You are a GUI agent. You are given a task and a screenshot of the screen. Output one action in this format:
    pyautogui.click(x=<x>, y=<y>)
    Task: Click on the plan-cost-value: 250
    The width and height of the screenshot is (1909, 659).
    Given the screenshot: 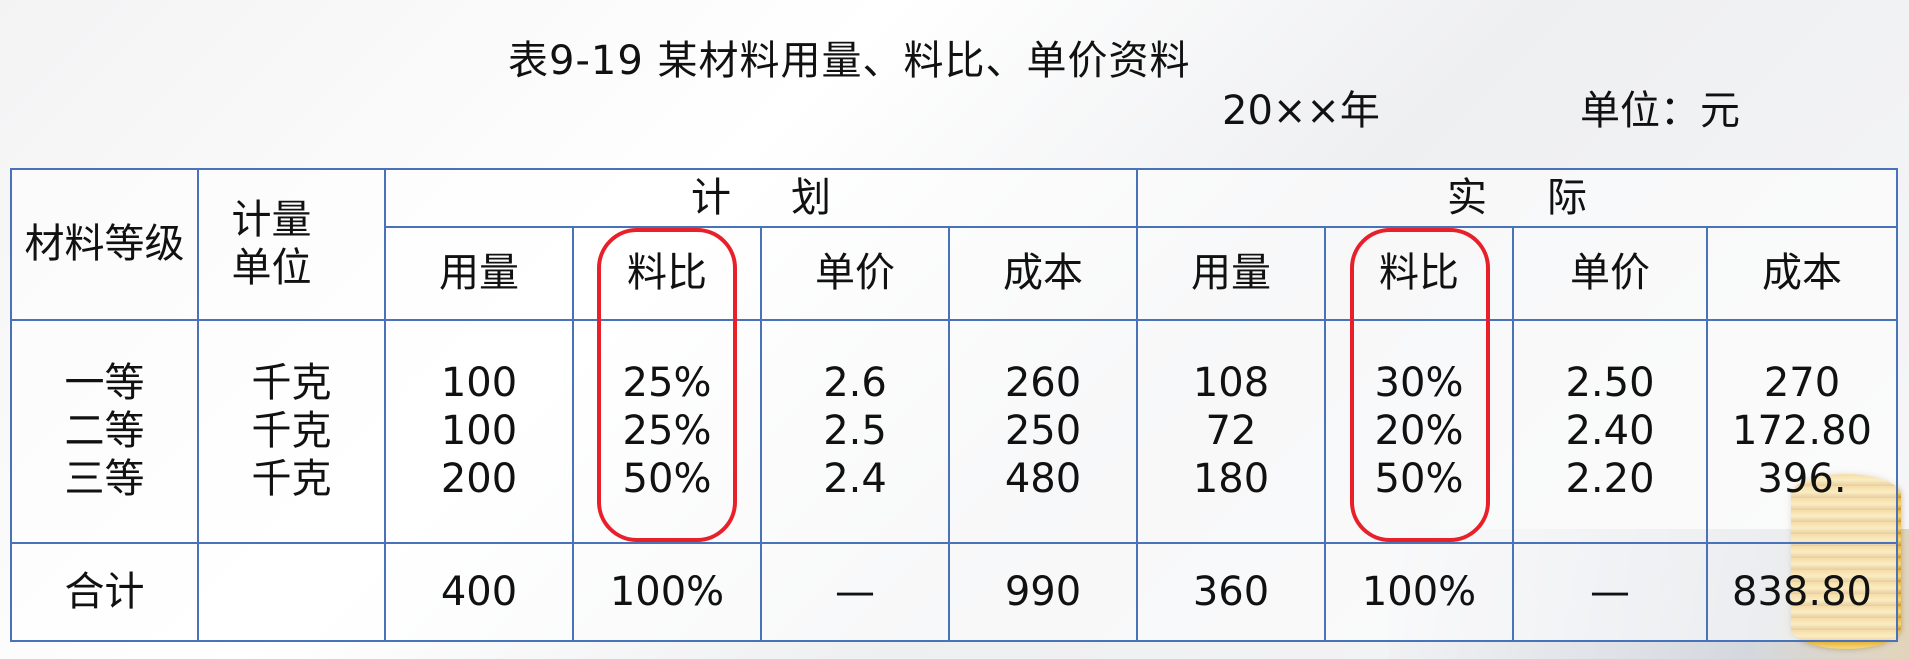 What is the action you would take?
    pyautogui.click(x=1043, y=431)
    